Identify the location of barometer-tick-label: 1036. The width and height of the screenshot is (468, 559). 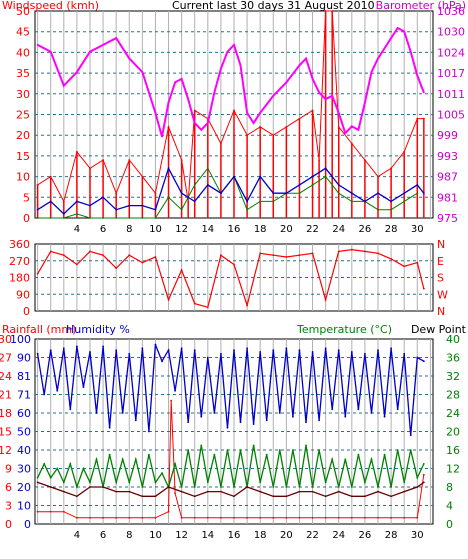
(451, 11).